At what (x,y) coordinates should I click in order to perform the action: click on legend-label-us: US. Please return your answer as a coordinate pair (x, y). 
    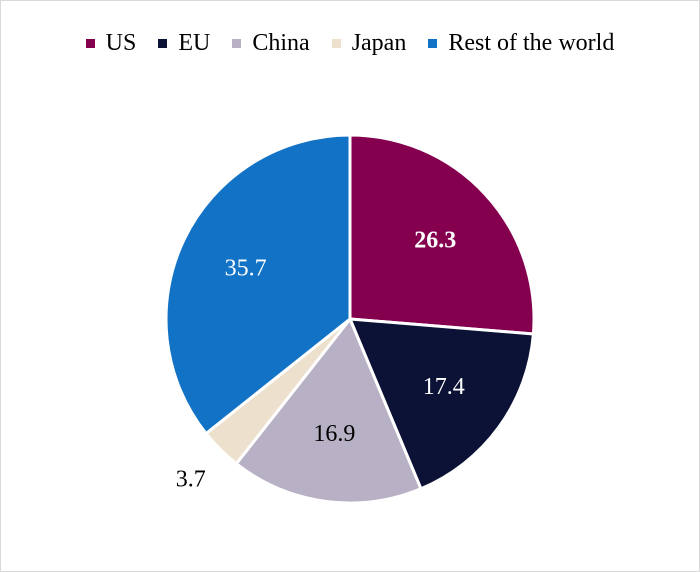
    Looking at the image, I should click on (121, 43).